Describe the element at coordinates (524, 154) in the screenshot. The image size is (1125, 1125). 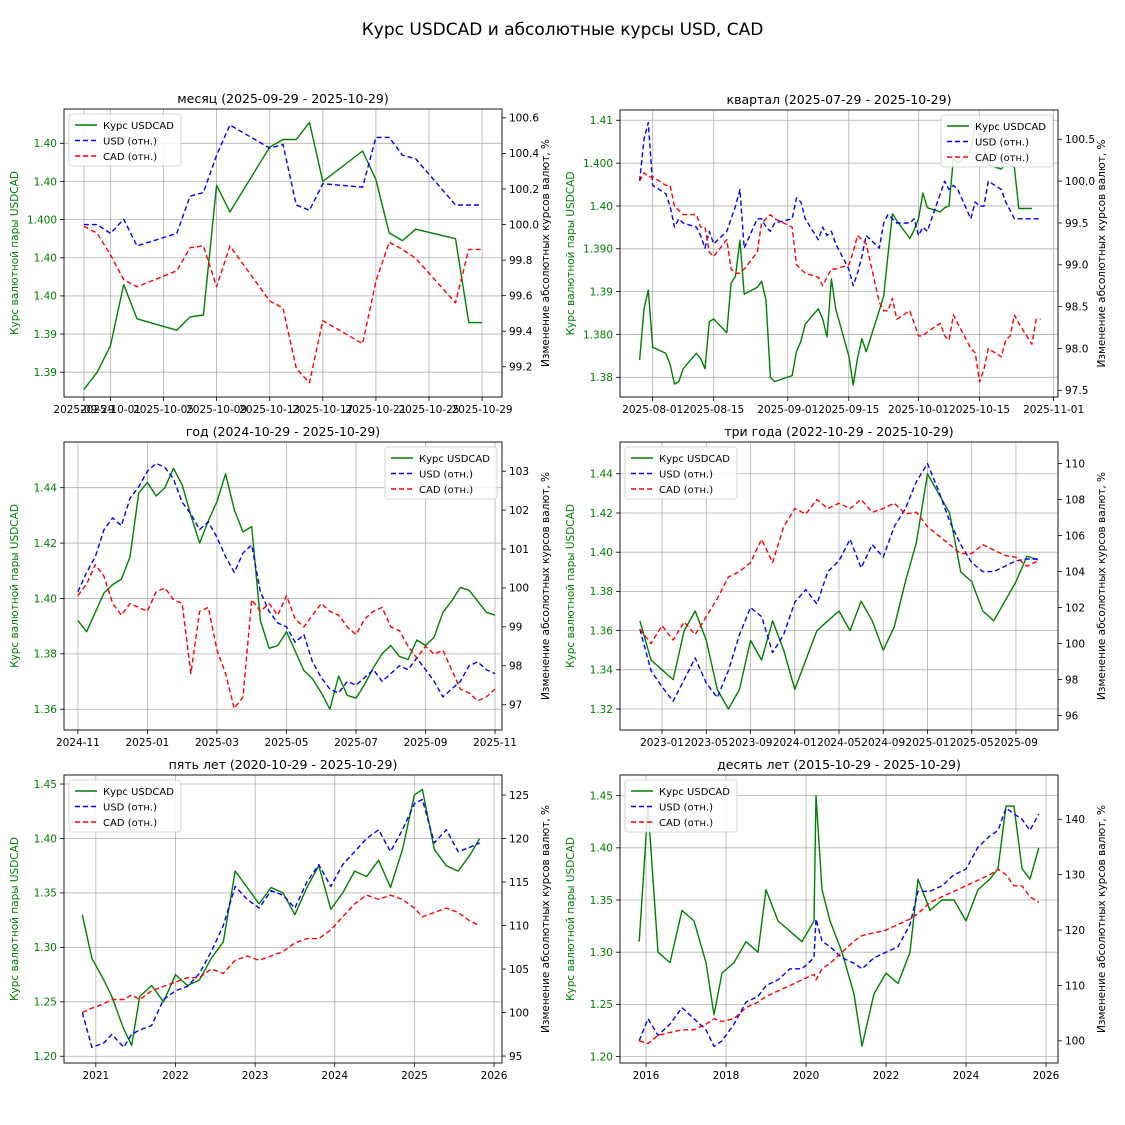
I see `y-tick-label-right: 100.4` at that location.